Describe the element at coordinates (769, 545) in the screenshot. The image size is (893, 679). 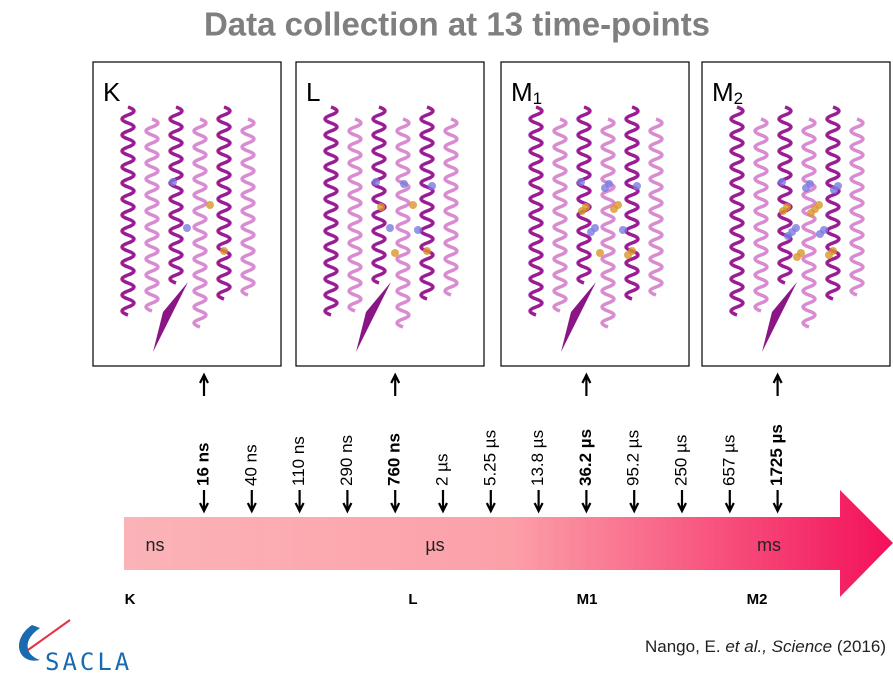
I see `scale-label: ms` at that location.